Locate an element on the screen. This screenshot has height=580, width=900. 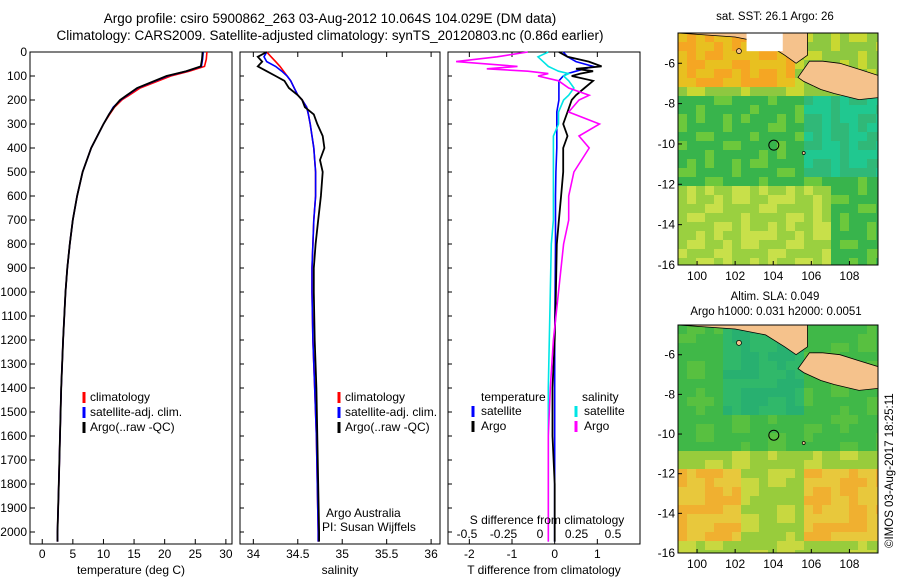
x-axis-label: salinity is located at coordinates (340, 570).